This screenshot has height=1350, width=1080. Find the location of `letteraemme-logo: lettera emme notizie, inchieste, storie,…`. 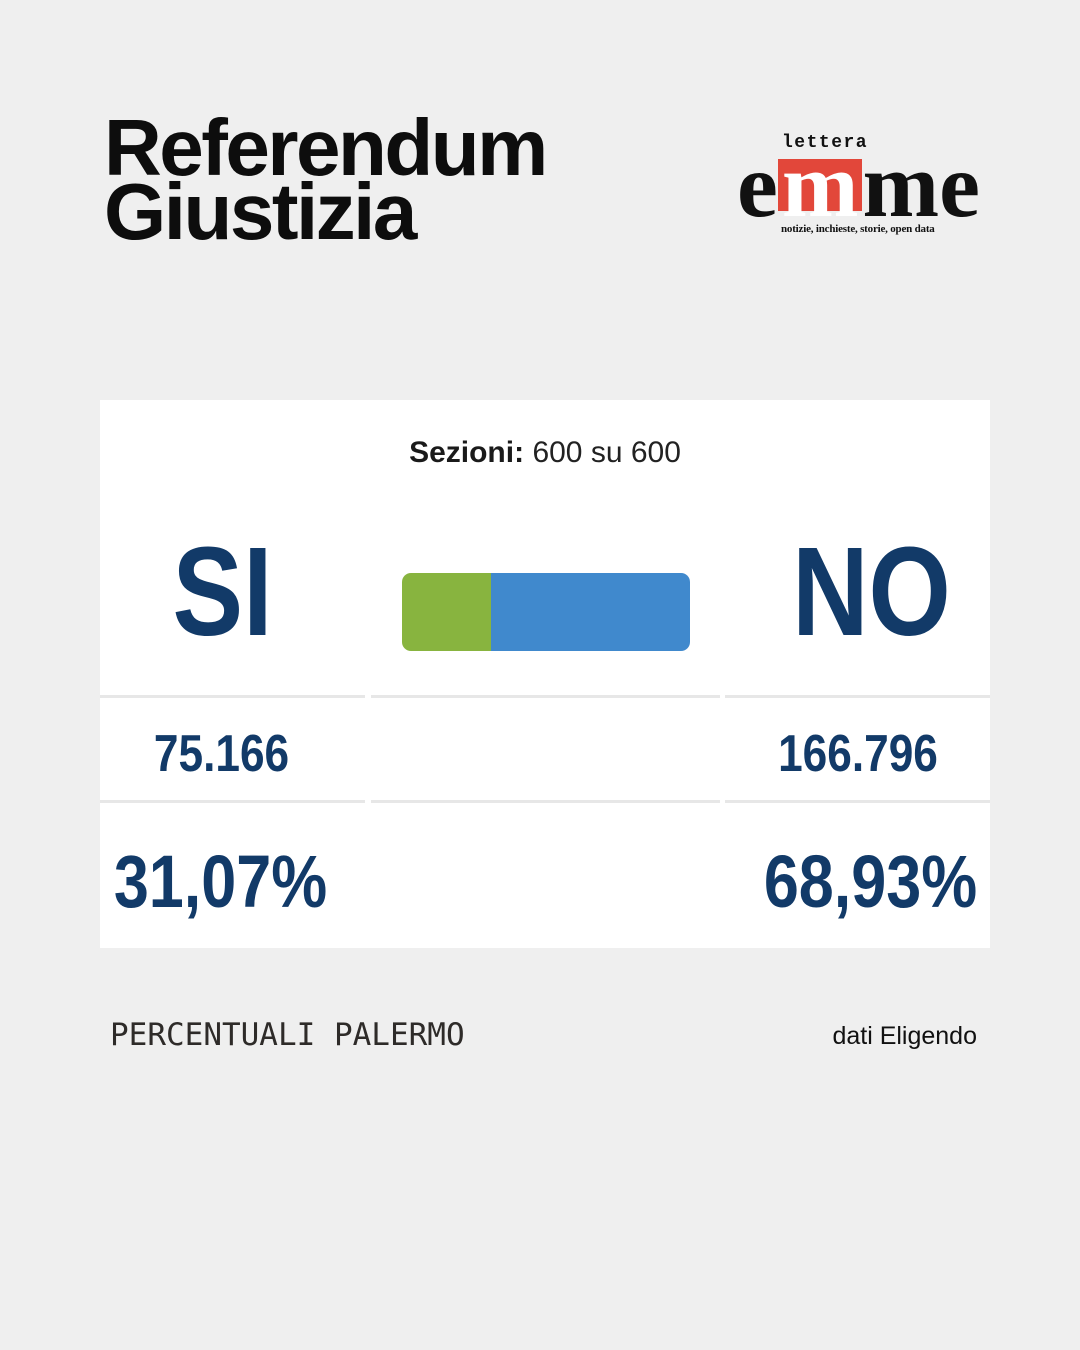

letteraemme-logo: lettera emme notizie, inchieste, storie,… is located at coordinates (862, 184).